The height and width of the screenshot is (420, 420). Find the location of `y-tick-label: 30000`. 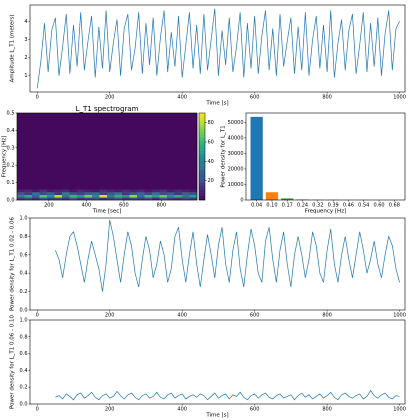

y-tick-label: 30000 is located at coordinates (236, 154).